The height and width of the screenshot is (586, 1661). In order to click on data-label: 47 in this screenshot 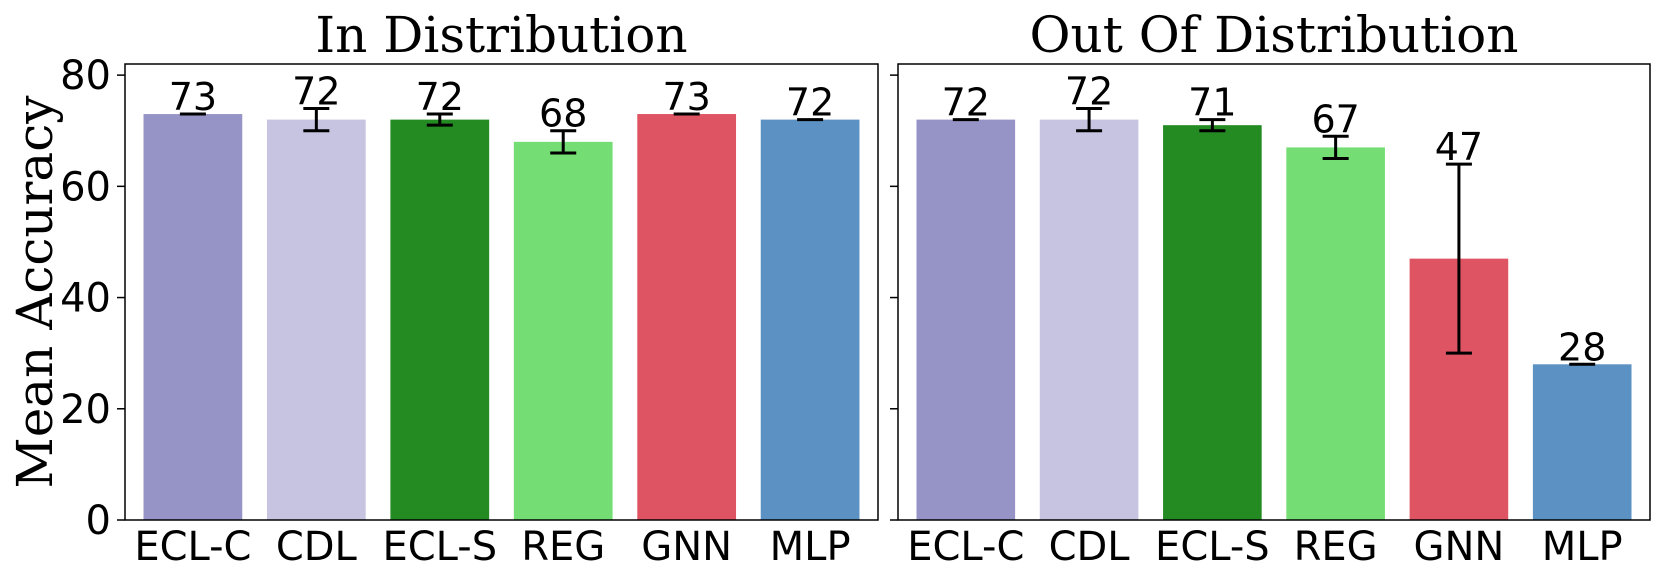, I will do `click(1459, 147)`.